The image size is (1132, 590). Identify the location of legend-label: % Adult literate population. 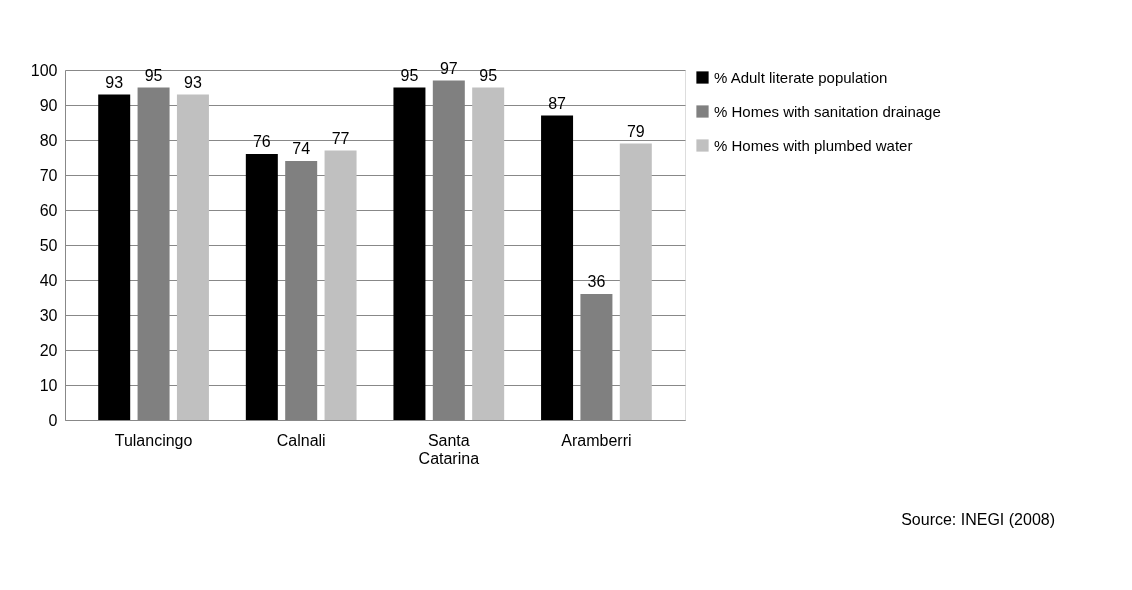
(801, 77).